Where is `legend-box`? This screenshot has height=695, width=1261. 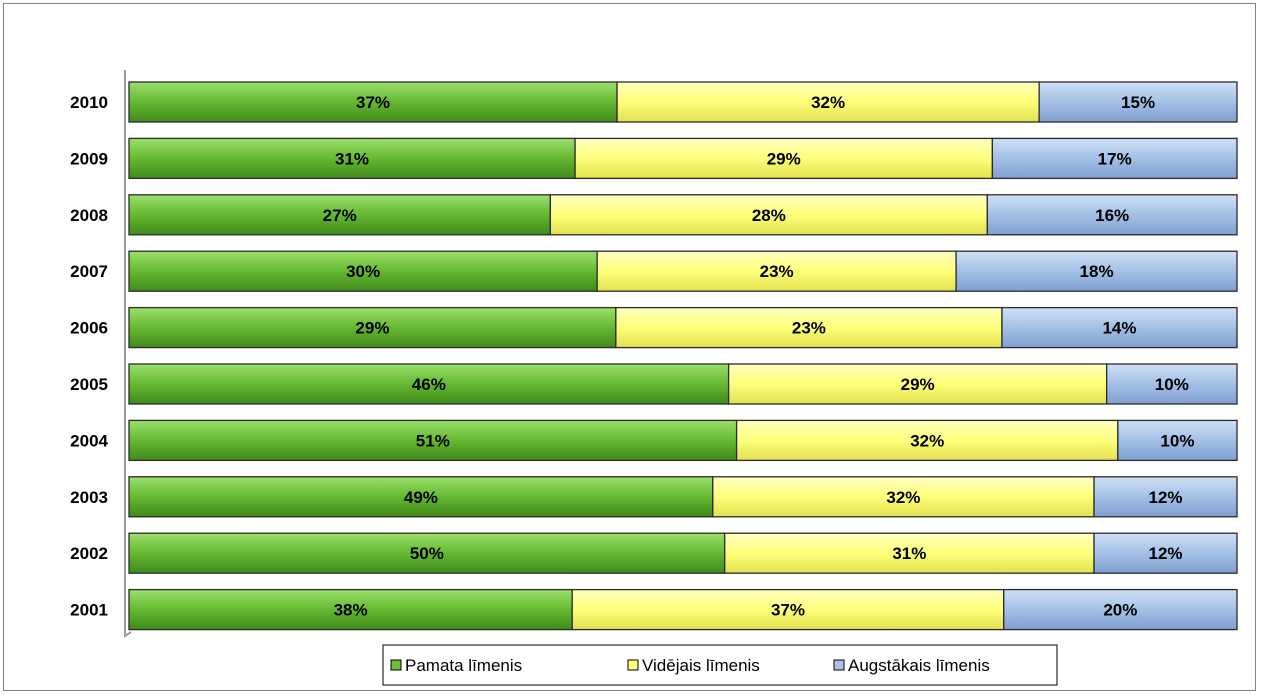
legend-box is located at coordinates (720, 665).